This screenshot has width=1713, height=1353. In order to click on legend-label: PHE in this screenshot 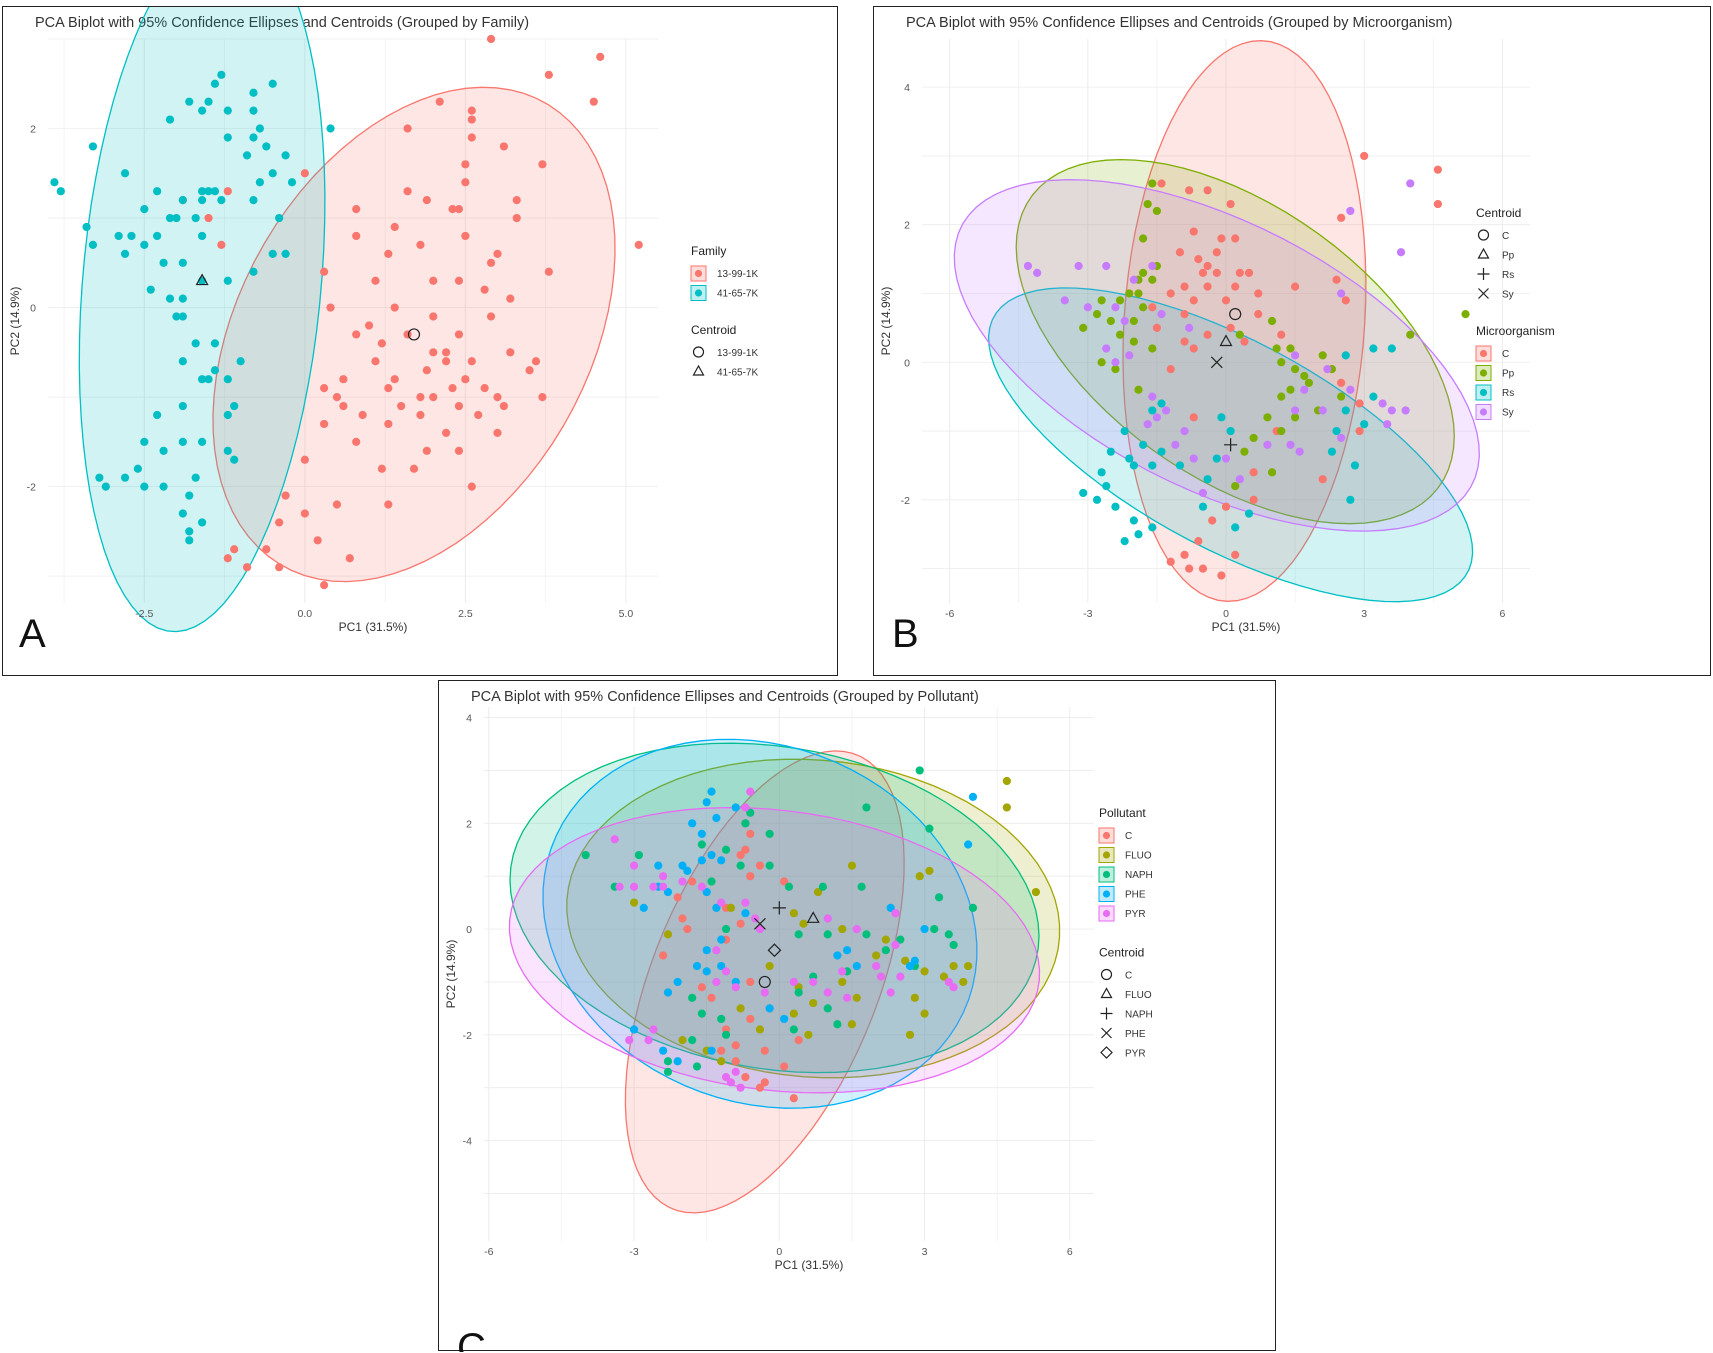, I will do `click(1135, 895)`.